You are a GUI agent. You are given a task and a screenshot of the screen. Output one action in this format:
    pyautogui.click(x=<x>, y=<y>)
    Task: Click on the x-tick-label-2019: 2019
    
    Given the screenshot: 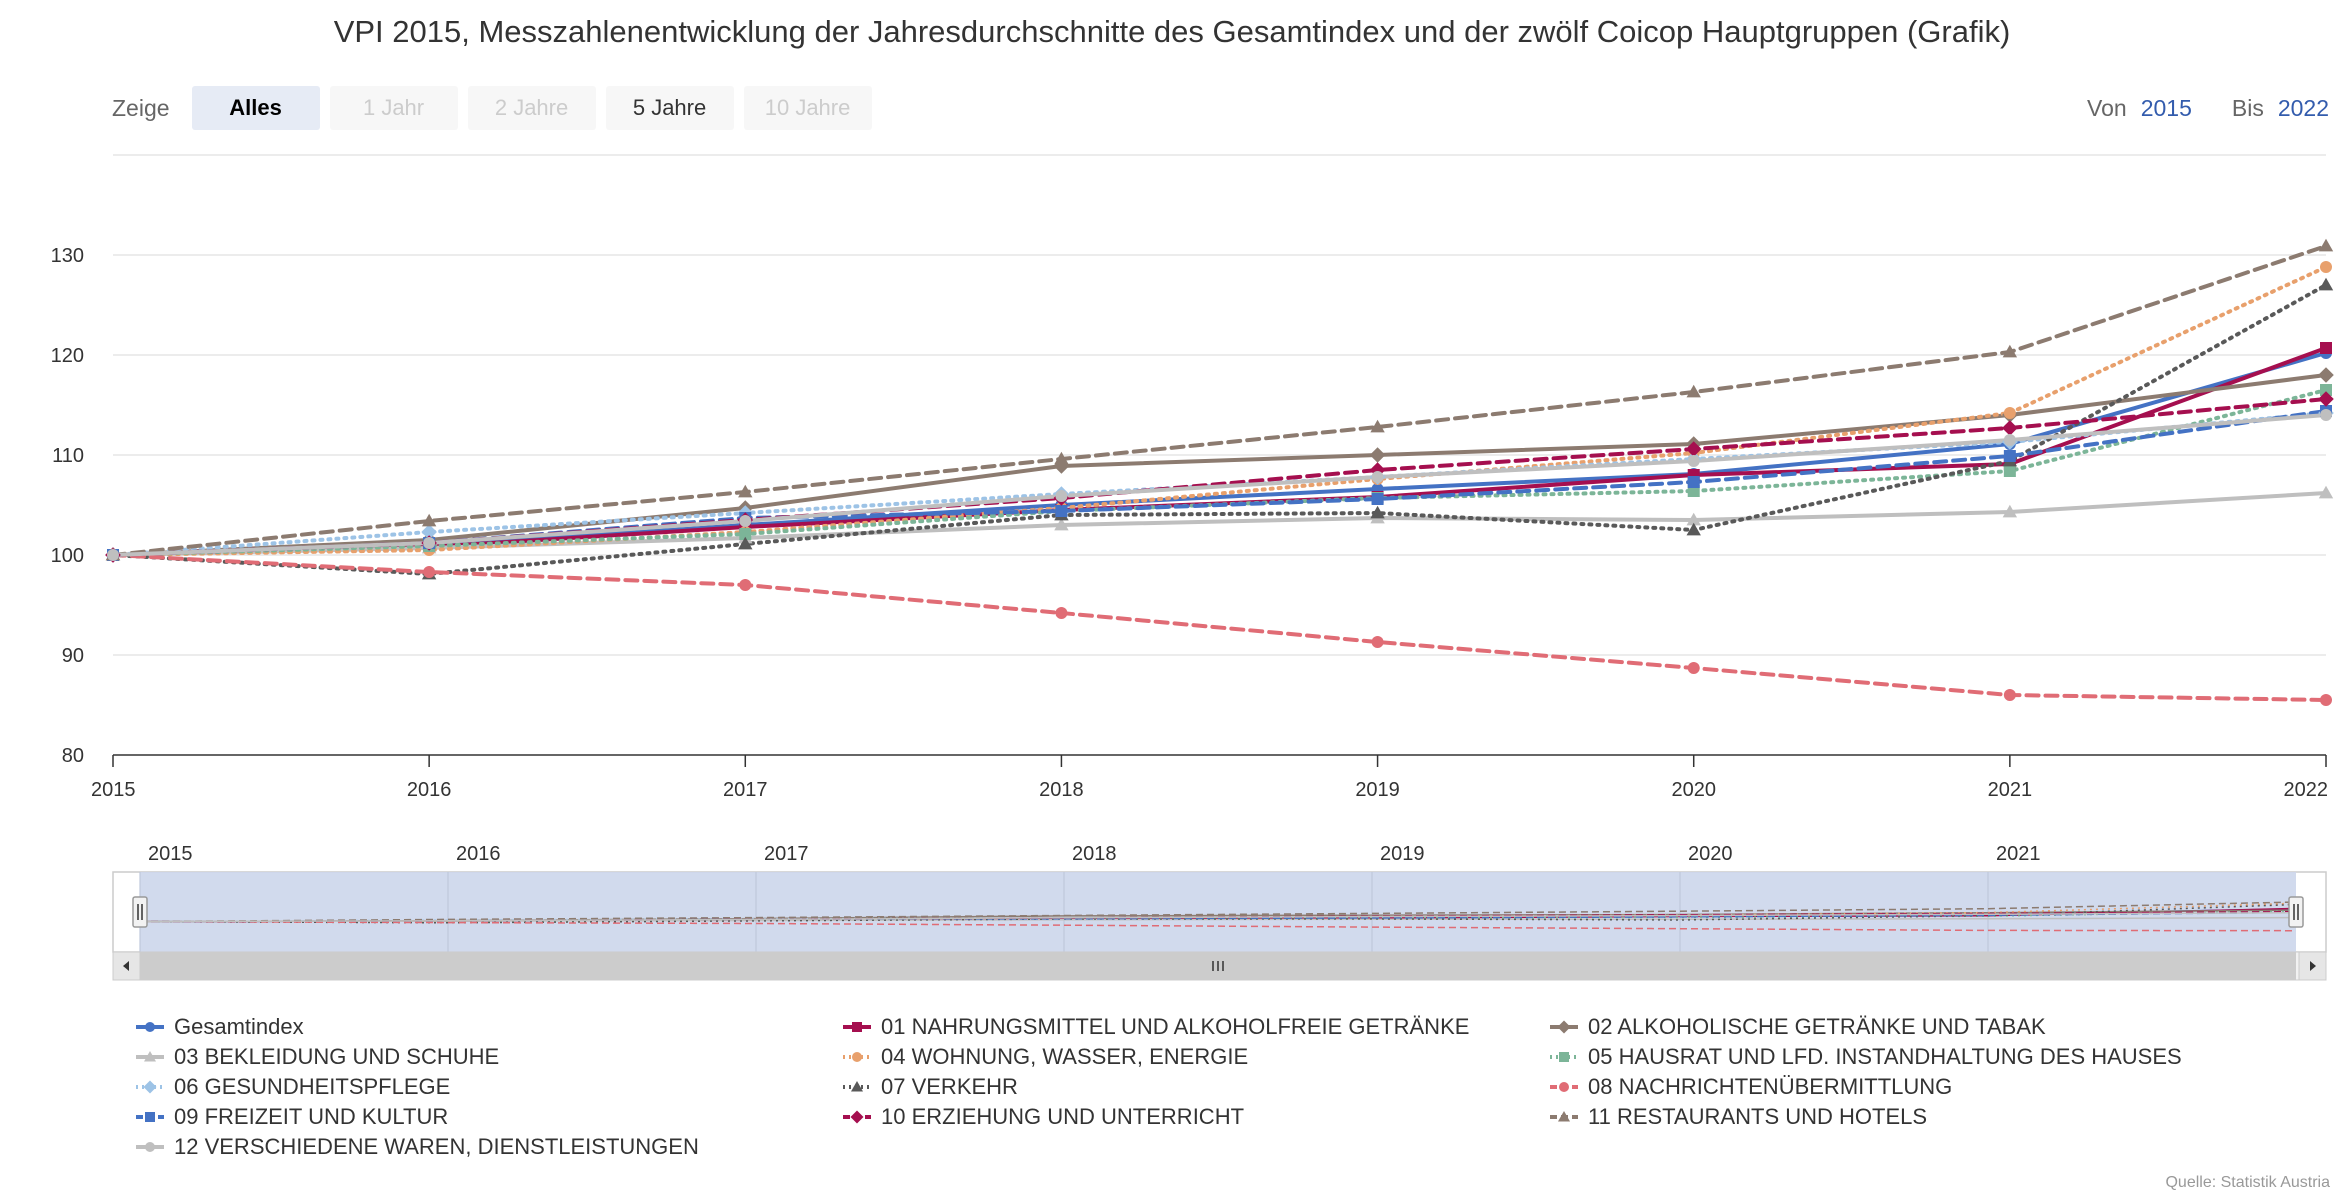 What is the action you would take?
    pyautogui.click(x=1377, y=790)
    